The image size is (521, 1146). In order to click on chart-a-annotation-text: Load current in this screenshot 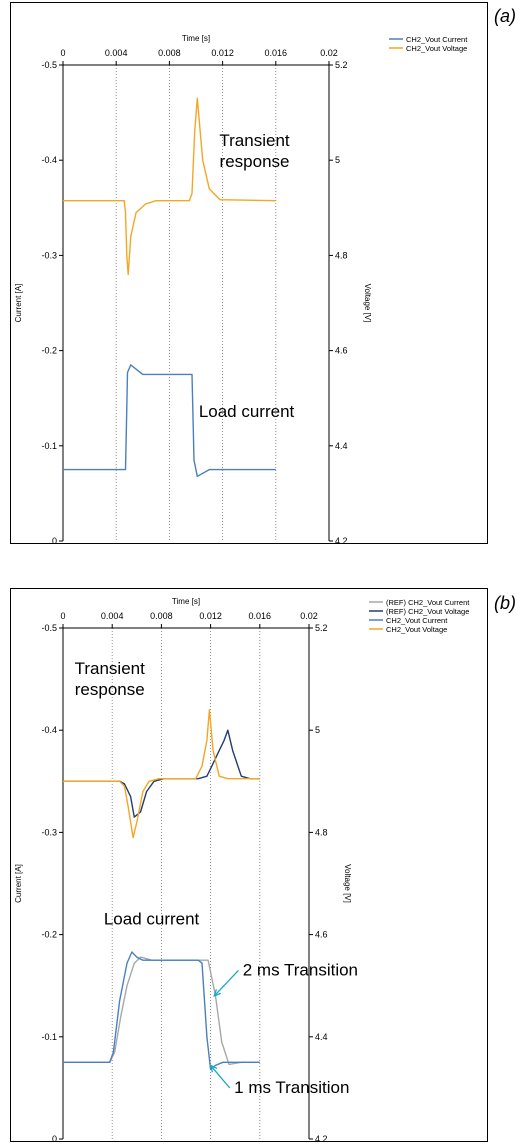, I will do `click(247, 411)`.